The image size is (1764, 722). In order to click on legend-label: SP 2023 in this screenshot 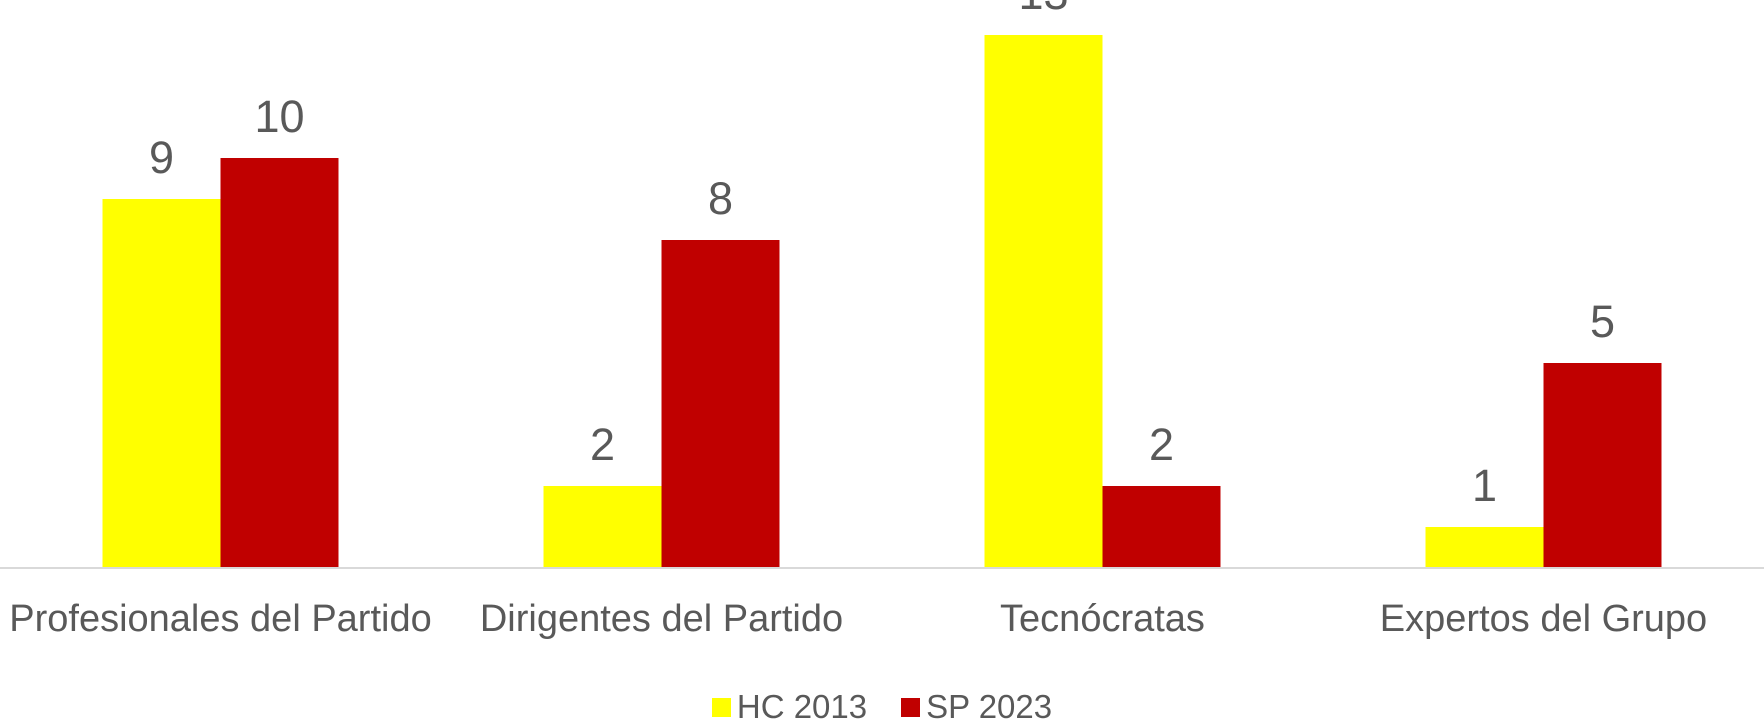, I will do `click(989, 705)`.